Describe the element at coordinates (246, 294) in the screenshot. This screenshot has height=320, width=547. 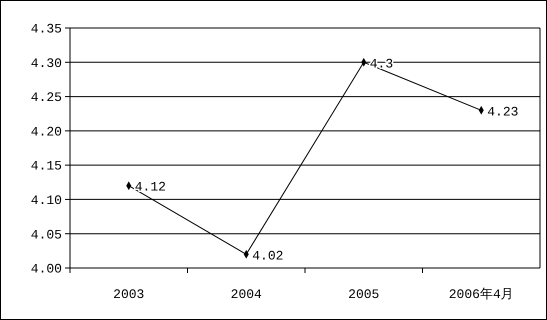
I see `x-tick-label: 2004` at that location.